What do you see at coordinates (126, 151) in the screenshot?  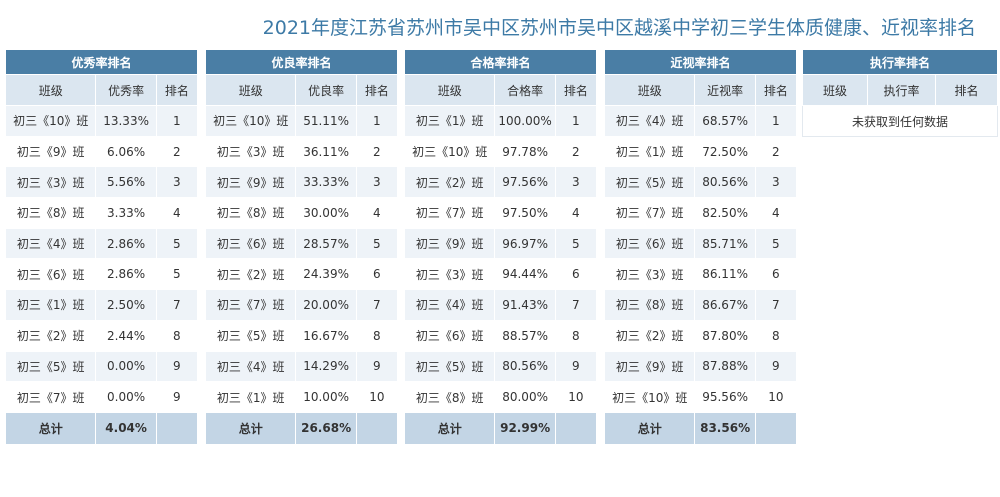 I see `value-cell: 6.06%` at bounding box center [126, 151].